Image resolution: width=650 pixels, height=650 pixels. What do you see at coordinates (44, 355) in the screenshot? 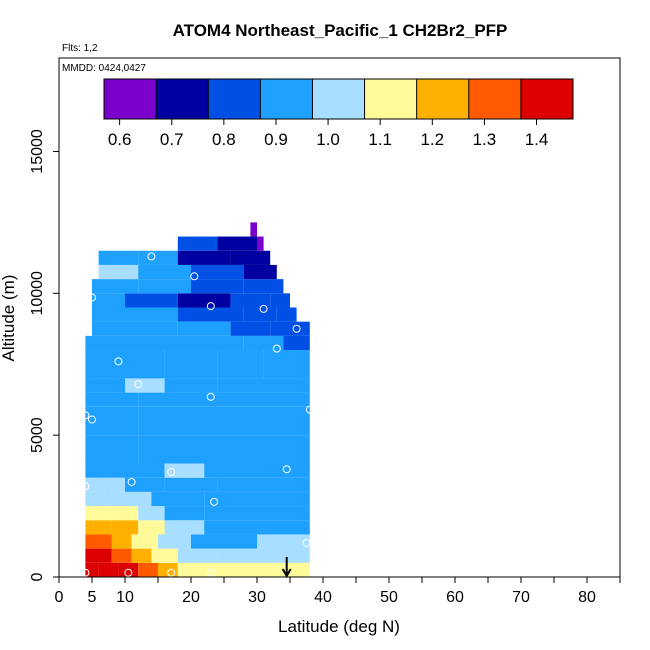
I see `y-axis: 0 5000 10000 15000` at bounding box center [44, 355].